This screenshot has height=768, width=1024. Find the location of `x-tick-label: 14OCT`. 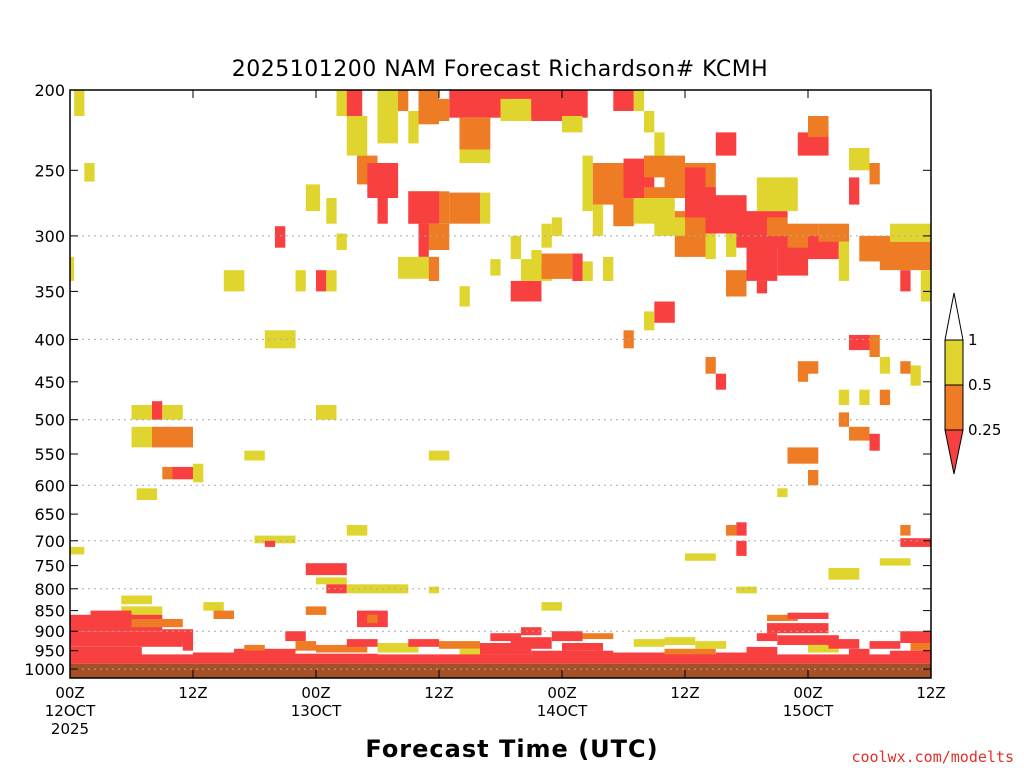

x-tick-label: 14OCT is located at coordinates (562, 711).